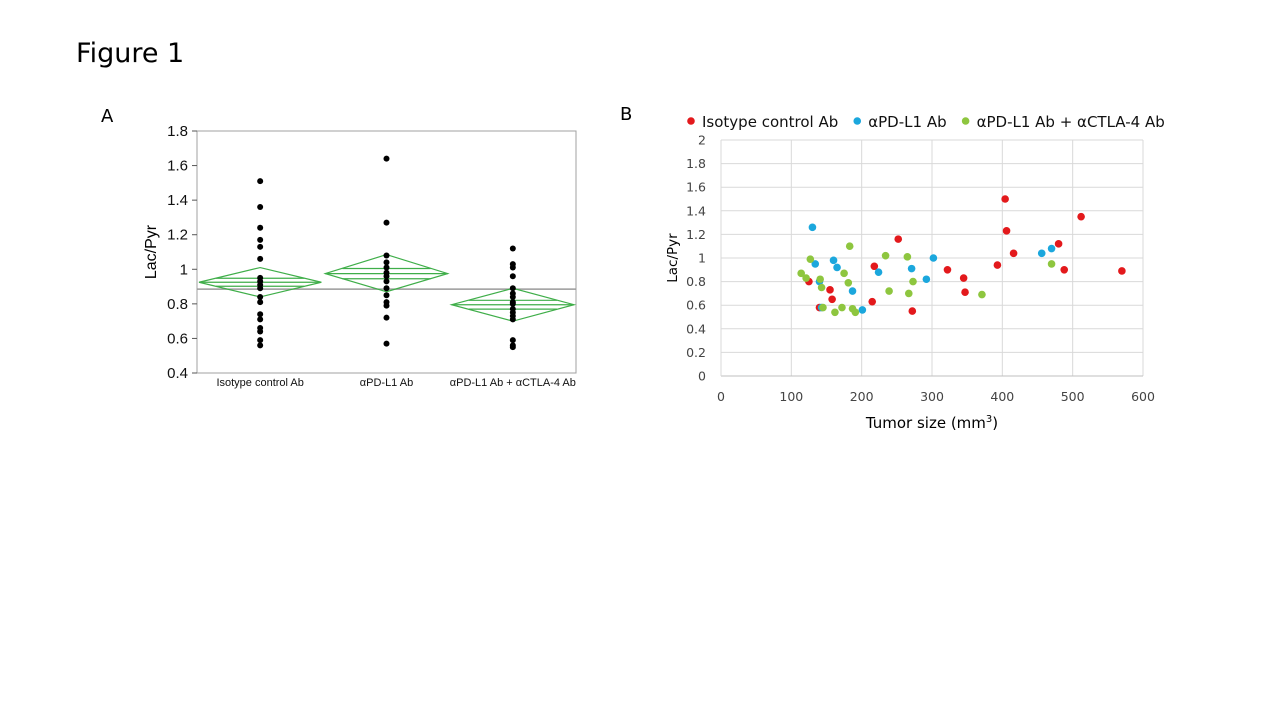 The height and width of the screenshot is (720, 1280). I want to click on x-axis-title: Tumor size (mm3), so click(931, 423).